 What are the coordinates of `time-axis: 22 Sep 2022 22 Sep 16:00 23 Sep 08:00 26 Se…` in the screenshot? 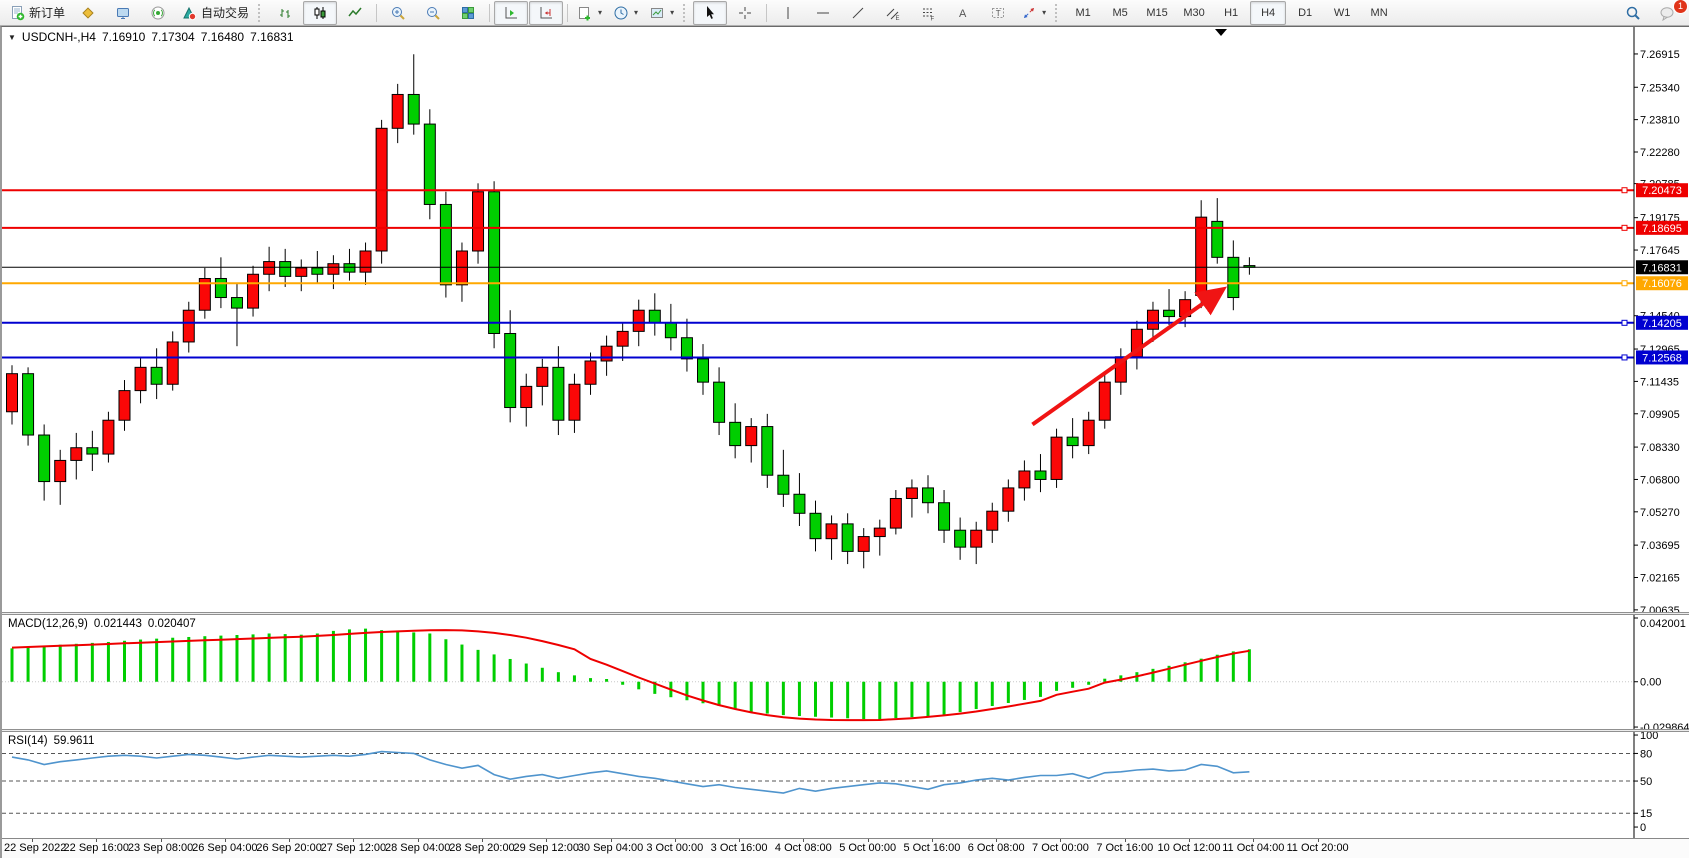 It's located at (845, 848).